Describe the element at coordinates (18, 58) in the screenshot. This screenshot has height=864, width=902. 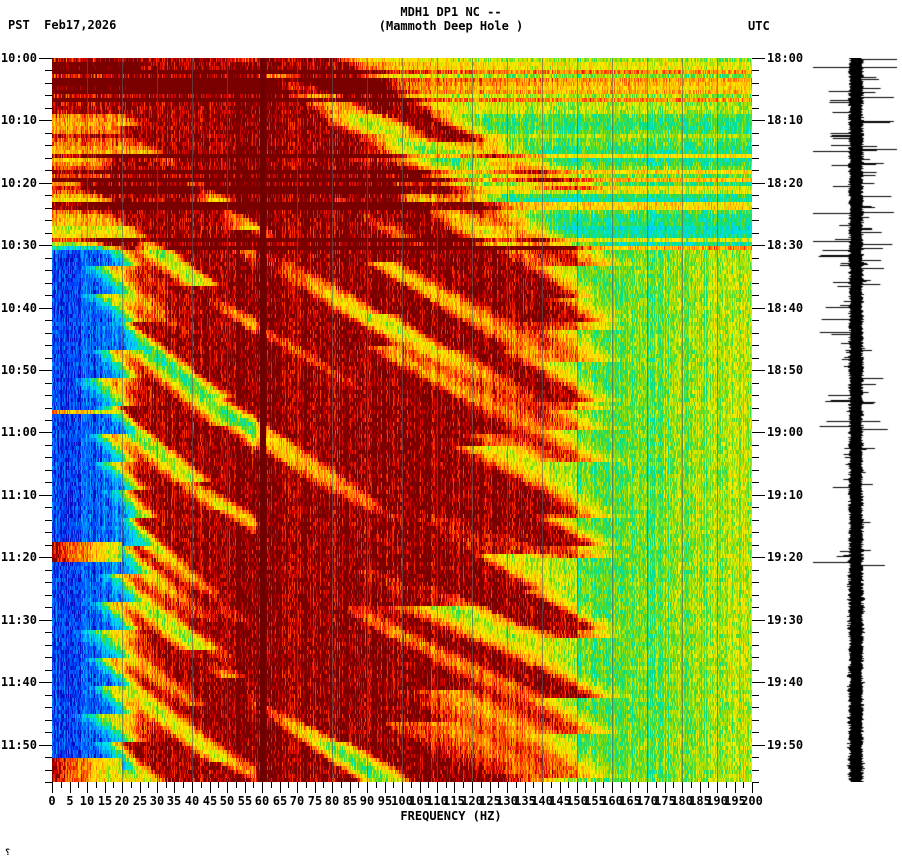
I see `time-label-pst: 10:00` at that location.